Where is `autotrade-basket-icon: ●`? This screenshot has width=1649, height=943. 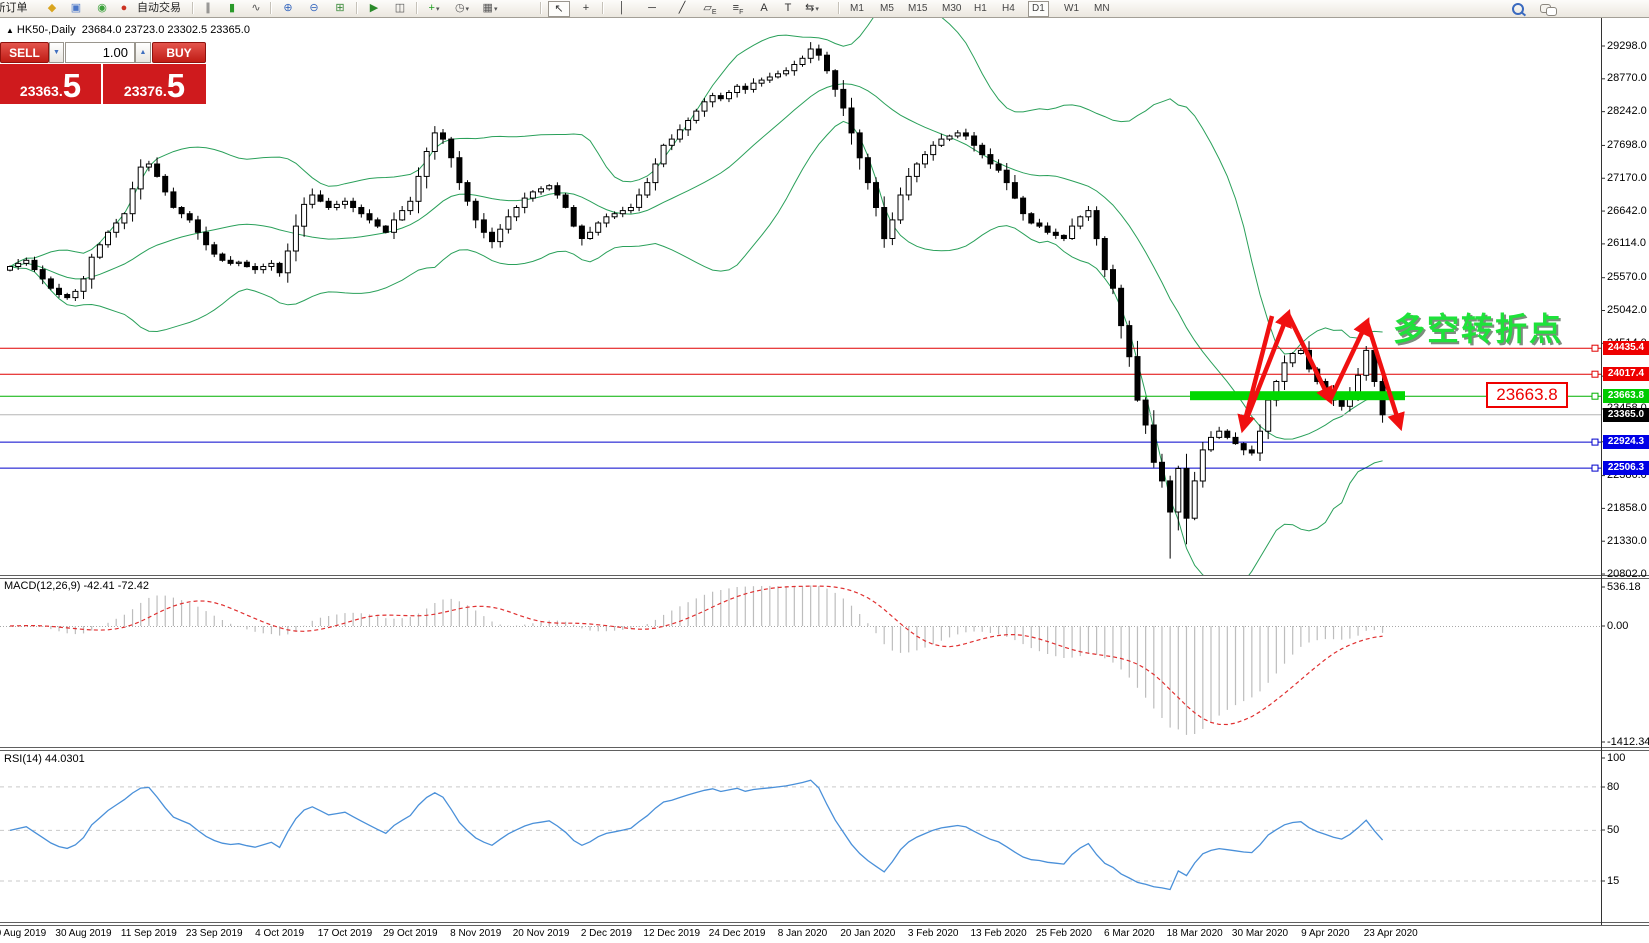 autotrade-basket-icon: ● is located at coordinates (124, 8).